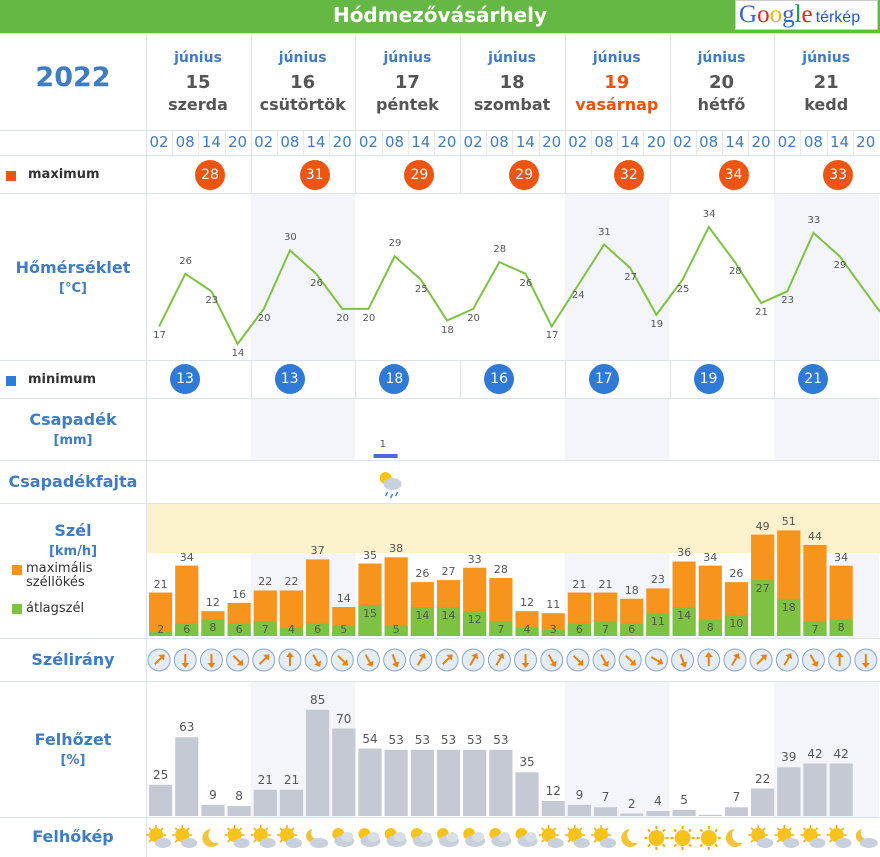  What do you see at coordinates (212, 301) in the screenshot?
I see `temperature-point-label: 23` at bounding box center [212, 301].